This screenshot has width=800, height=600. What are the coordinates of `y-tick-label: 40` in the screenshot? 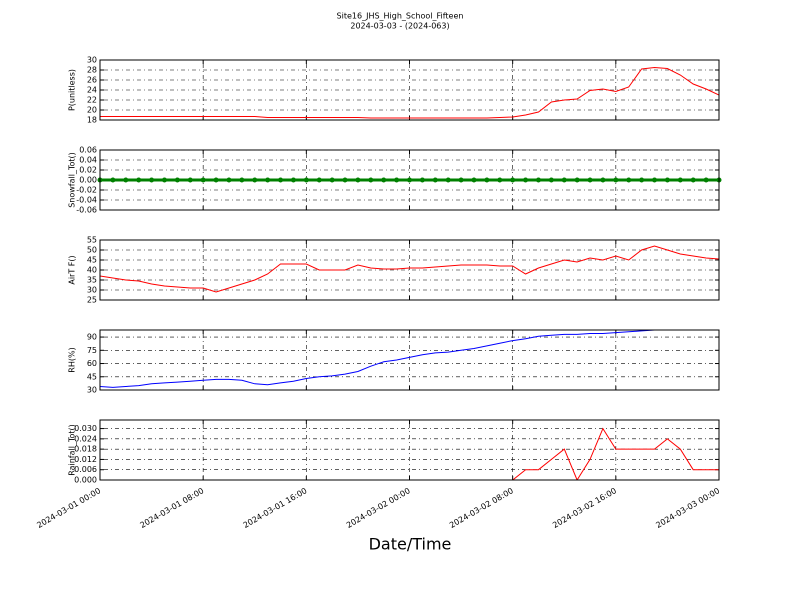 It's located at (92, 270).